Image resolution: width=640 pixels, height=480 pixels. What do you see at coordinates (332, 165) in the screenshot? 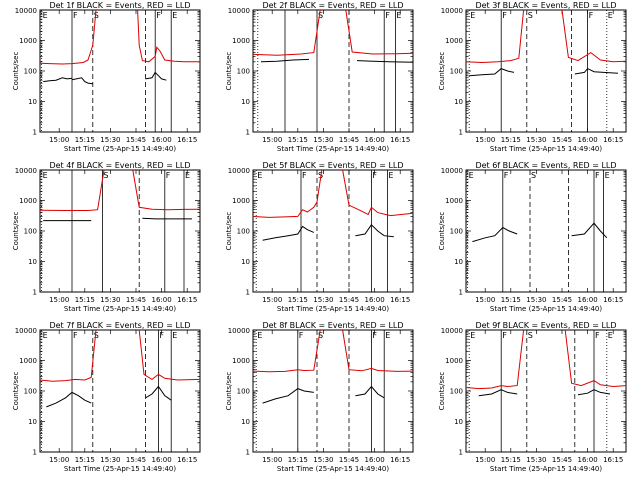
I see `chart-title: Det 5f BLACK = Events, RED = LLD` at bounding box center [332, 165].